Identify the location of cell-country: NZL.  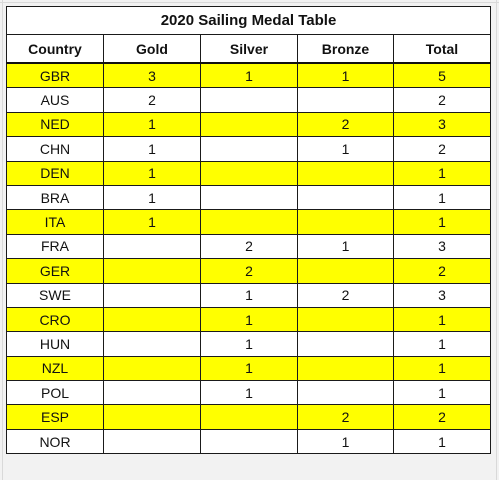
(55, 368).